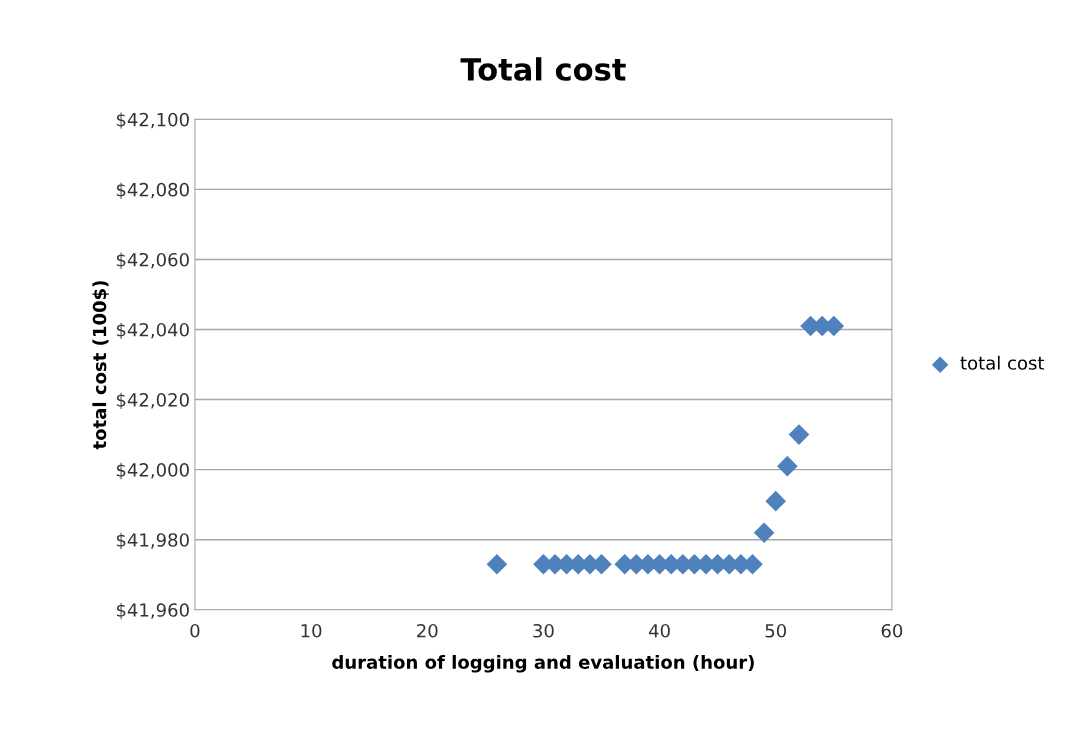 This screenshot has height=732, width=1089. What do you see at coordinates (543, 664) in the screenshot?
I see `x-axis-title: duration of logging and evaluation (hour)` at bounding box center [543, 664].